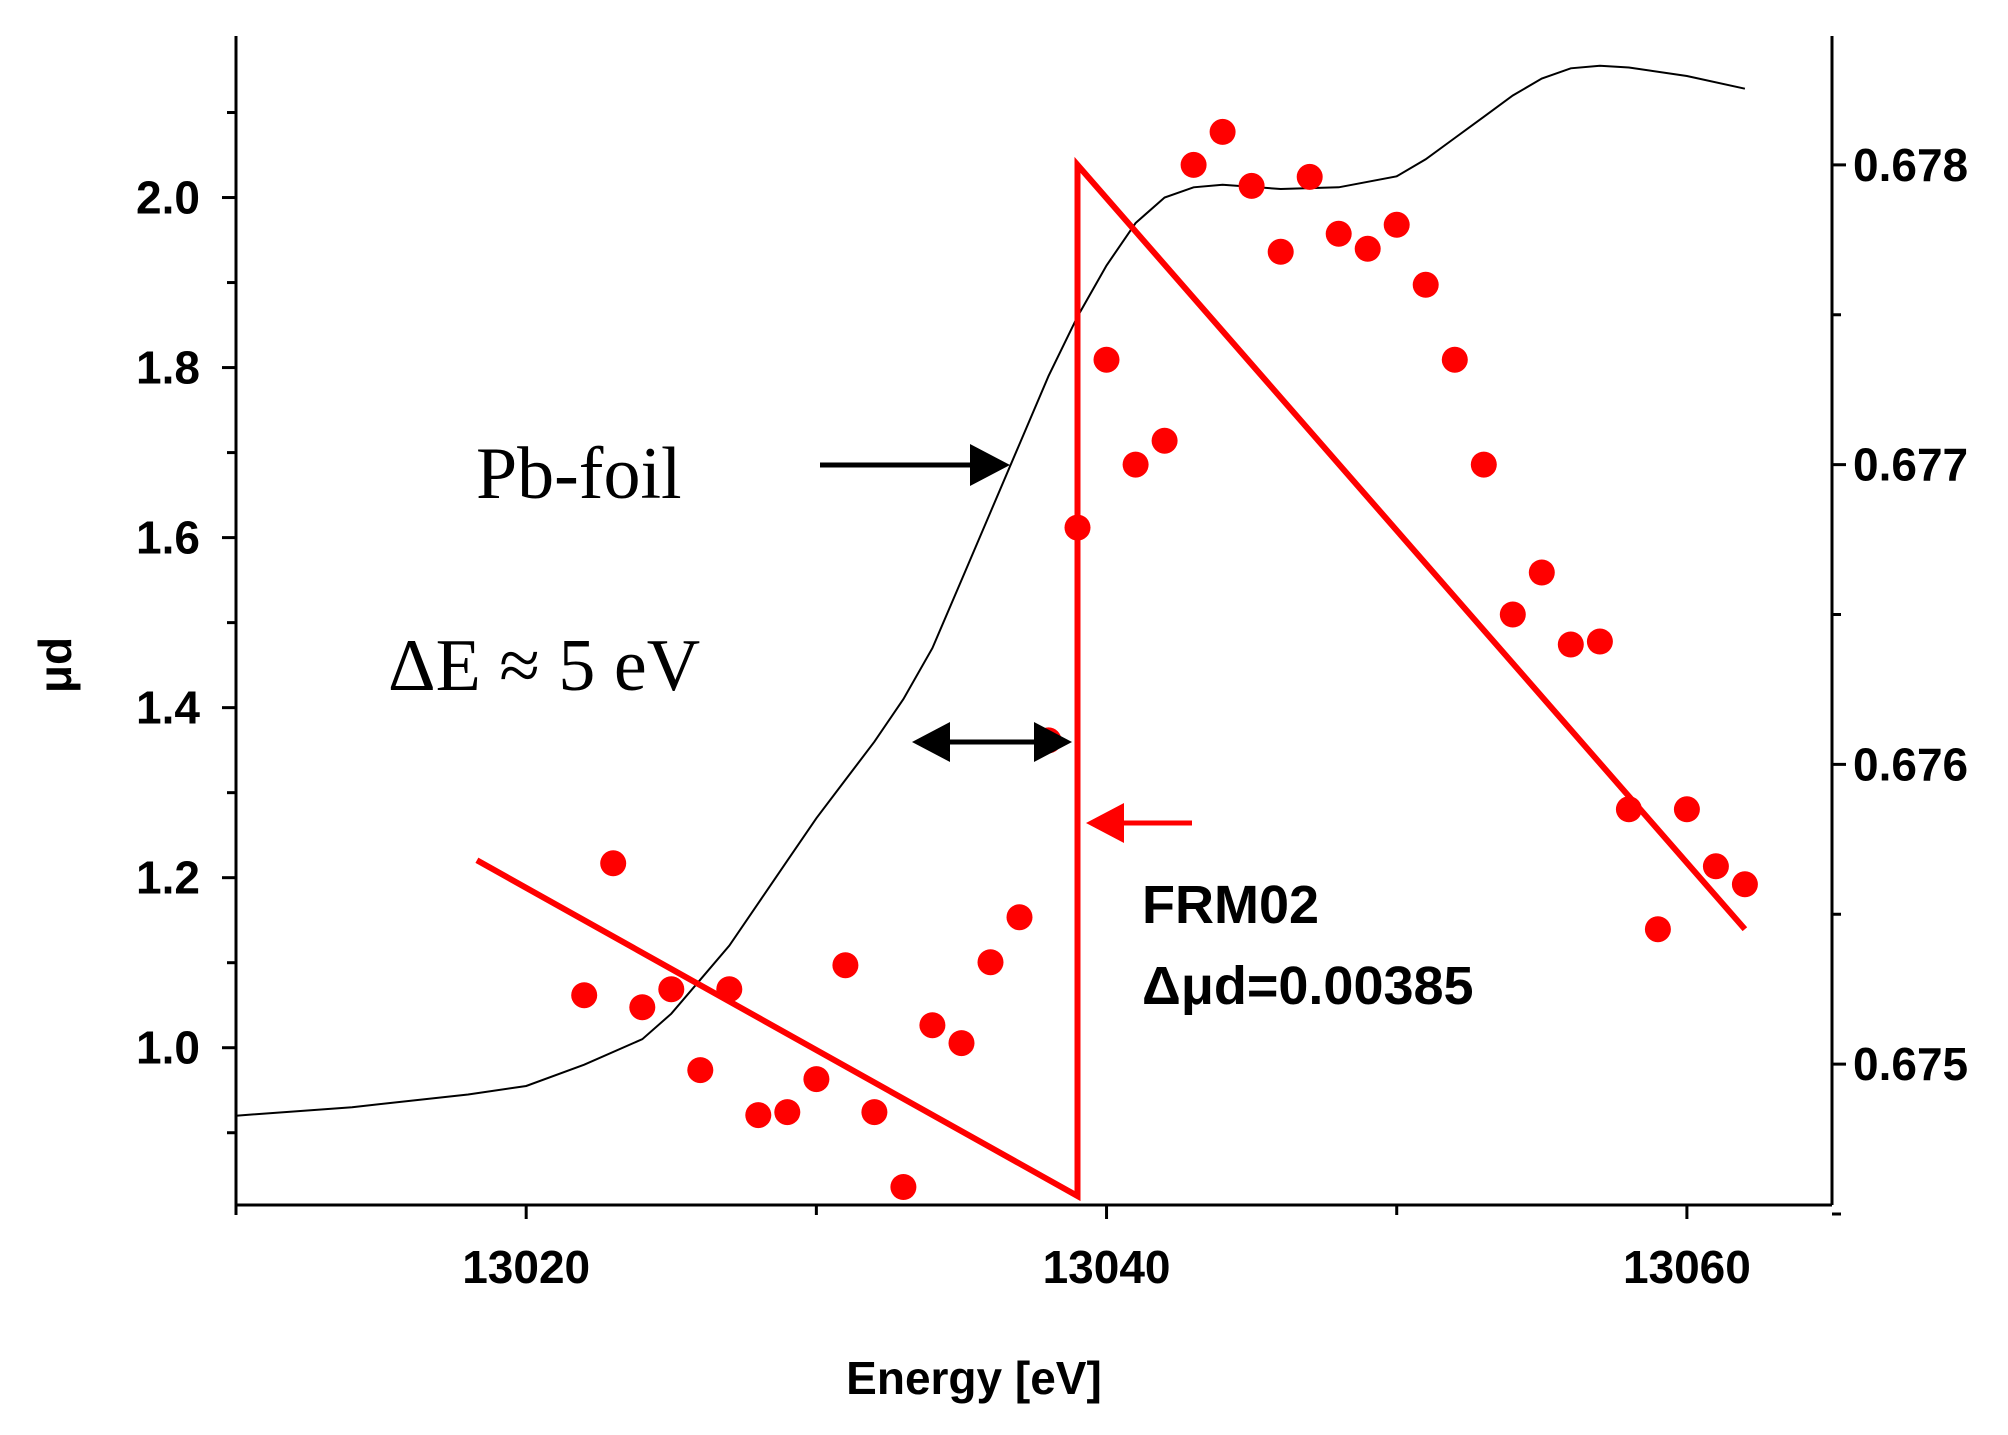 The image size is (2008, 1435). Describe the element at coordinates (579, 474) in the screenshot. I see `pb-foil-annotation: Pb-foil` at that location.